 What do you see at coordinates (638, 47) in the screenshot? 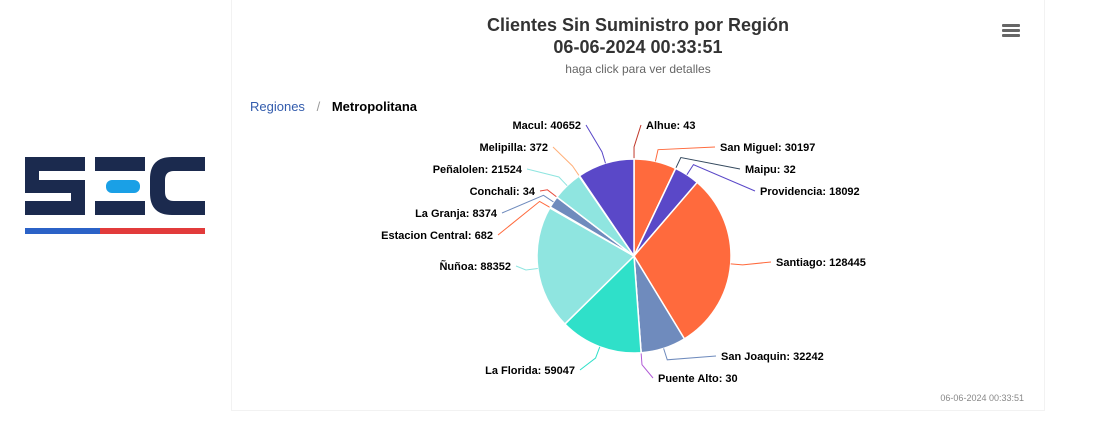
I see `chart-title-date: 06-06-2024 00:33:51` at bounding box center [638, 47].